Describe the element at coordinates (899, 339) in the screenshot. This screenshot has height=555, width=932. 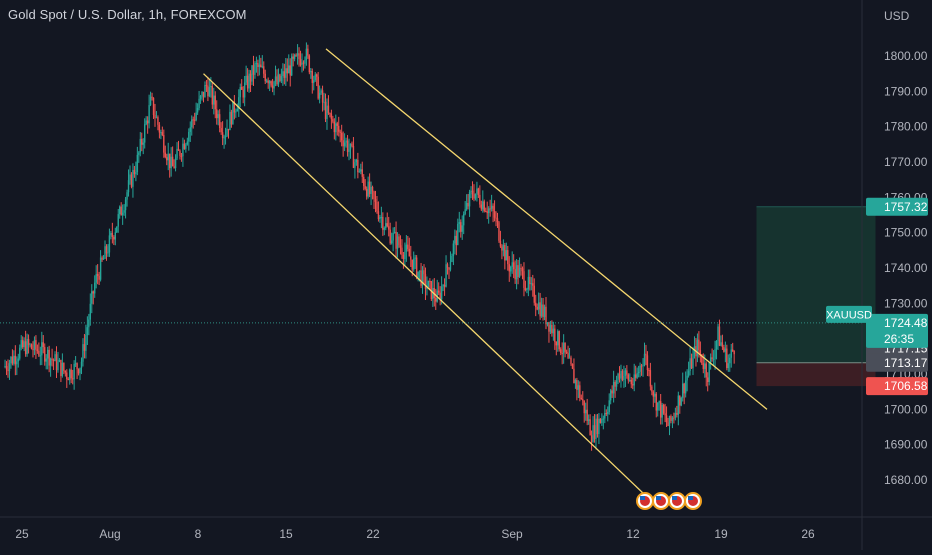
I see `current-price-countdown: 26:35` at that location.